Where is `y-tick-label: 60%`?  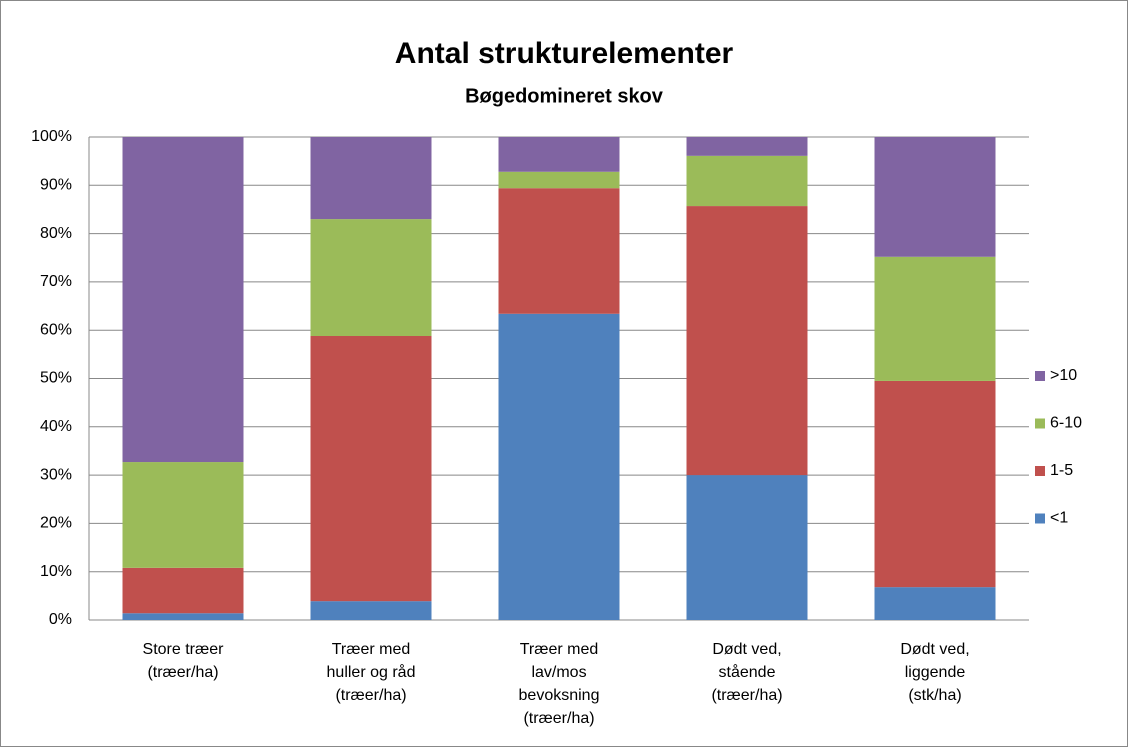
y-tick-label: 60% is located at coordinates (56, 329).